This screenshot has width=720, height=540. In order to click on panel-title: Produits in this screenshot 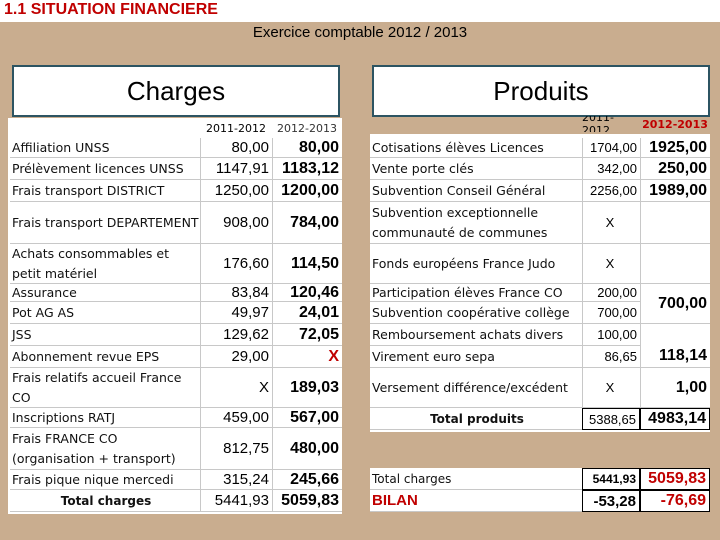, I will do `click(541, 91)`.